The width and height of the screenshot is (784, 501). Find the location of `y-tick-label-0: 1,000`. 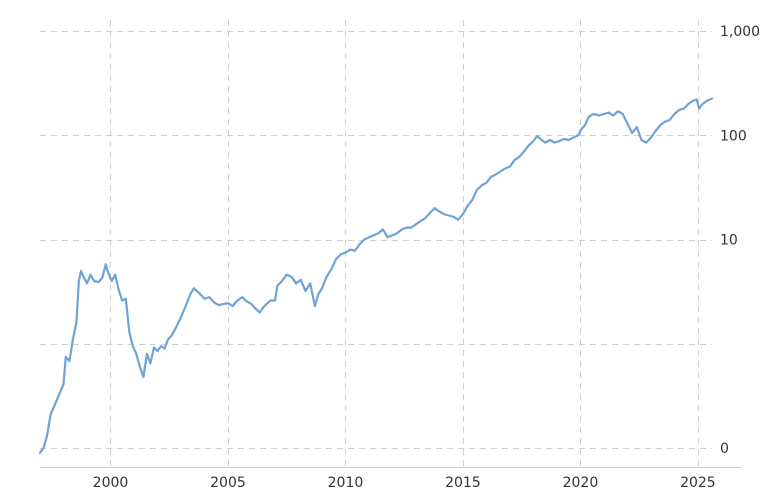

y-tick-label-0: 1,000 is located at coordinates (740, 32).